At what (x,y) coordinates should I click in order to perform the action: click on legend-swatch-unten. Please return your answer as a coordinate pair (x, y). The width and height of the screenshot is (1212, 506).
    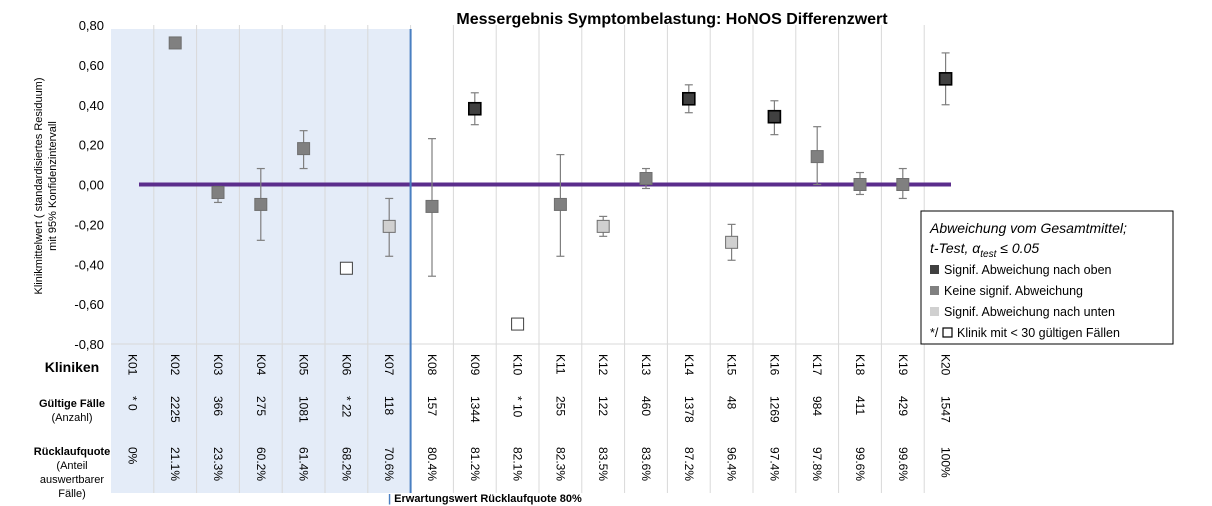
    Looking at the image, I should click on (934, 311).